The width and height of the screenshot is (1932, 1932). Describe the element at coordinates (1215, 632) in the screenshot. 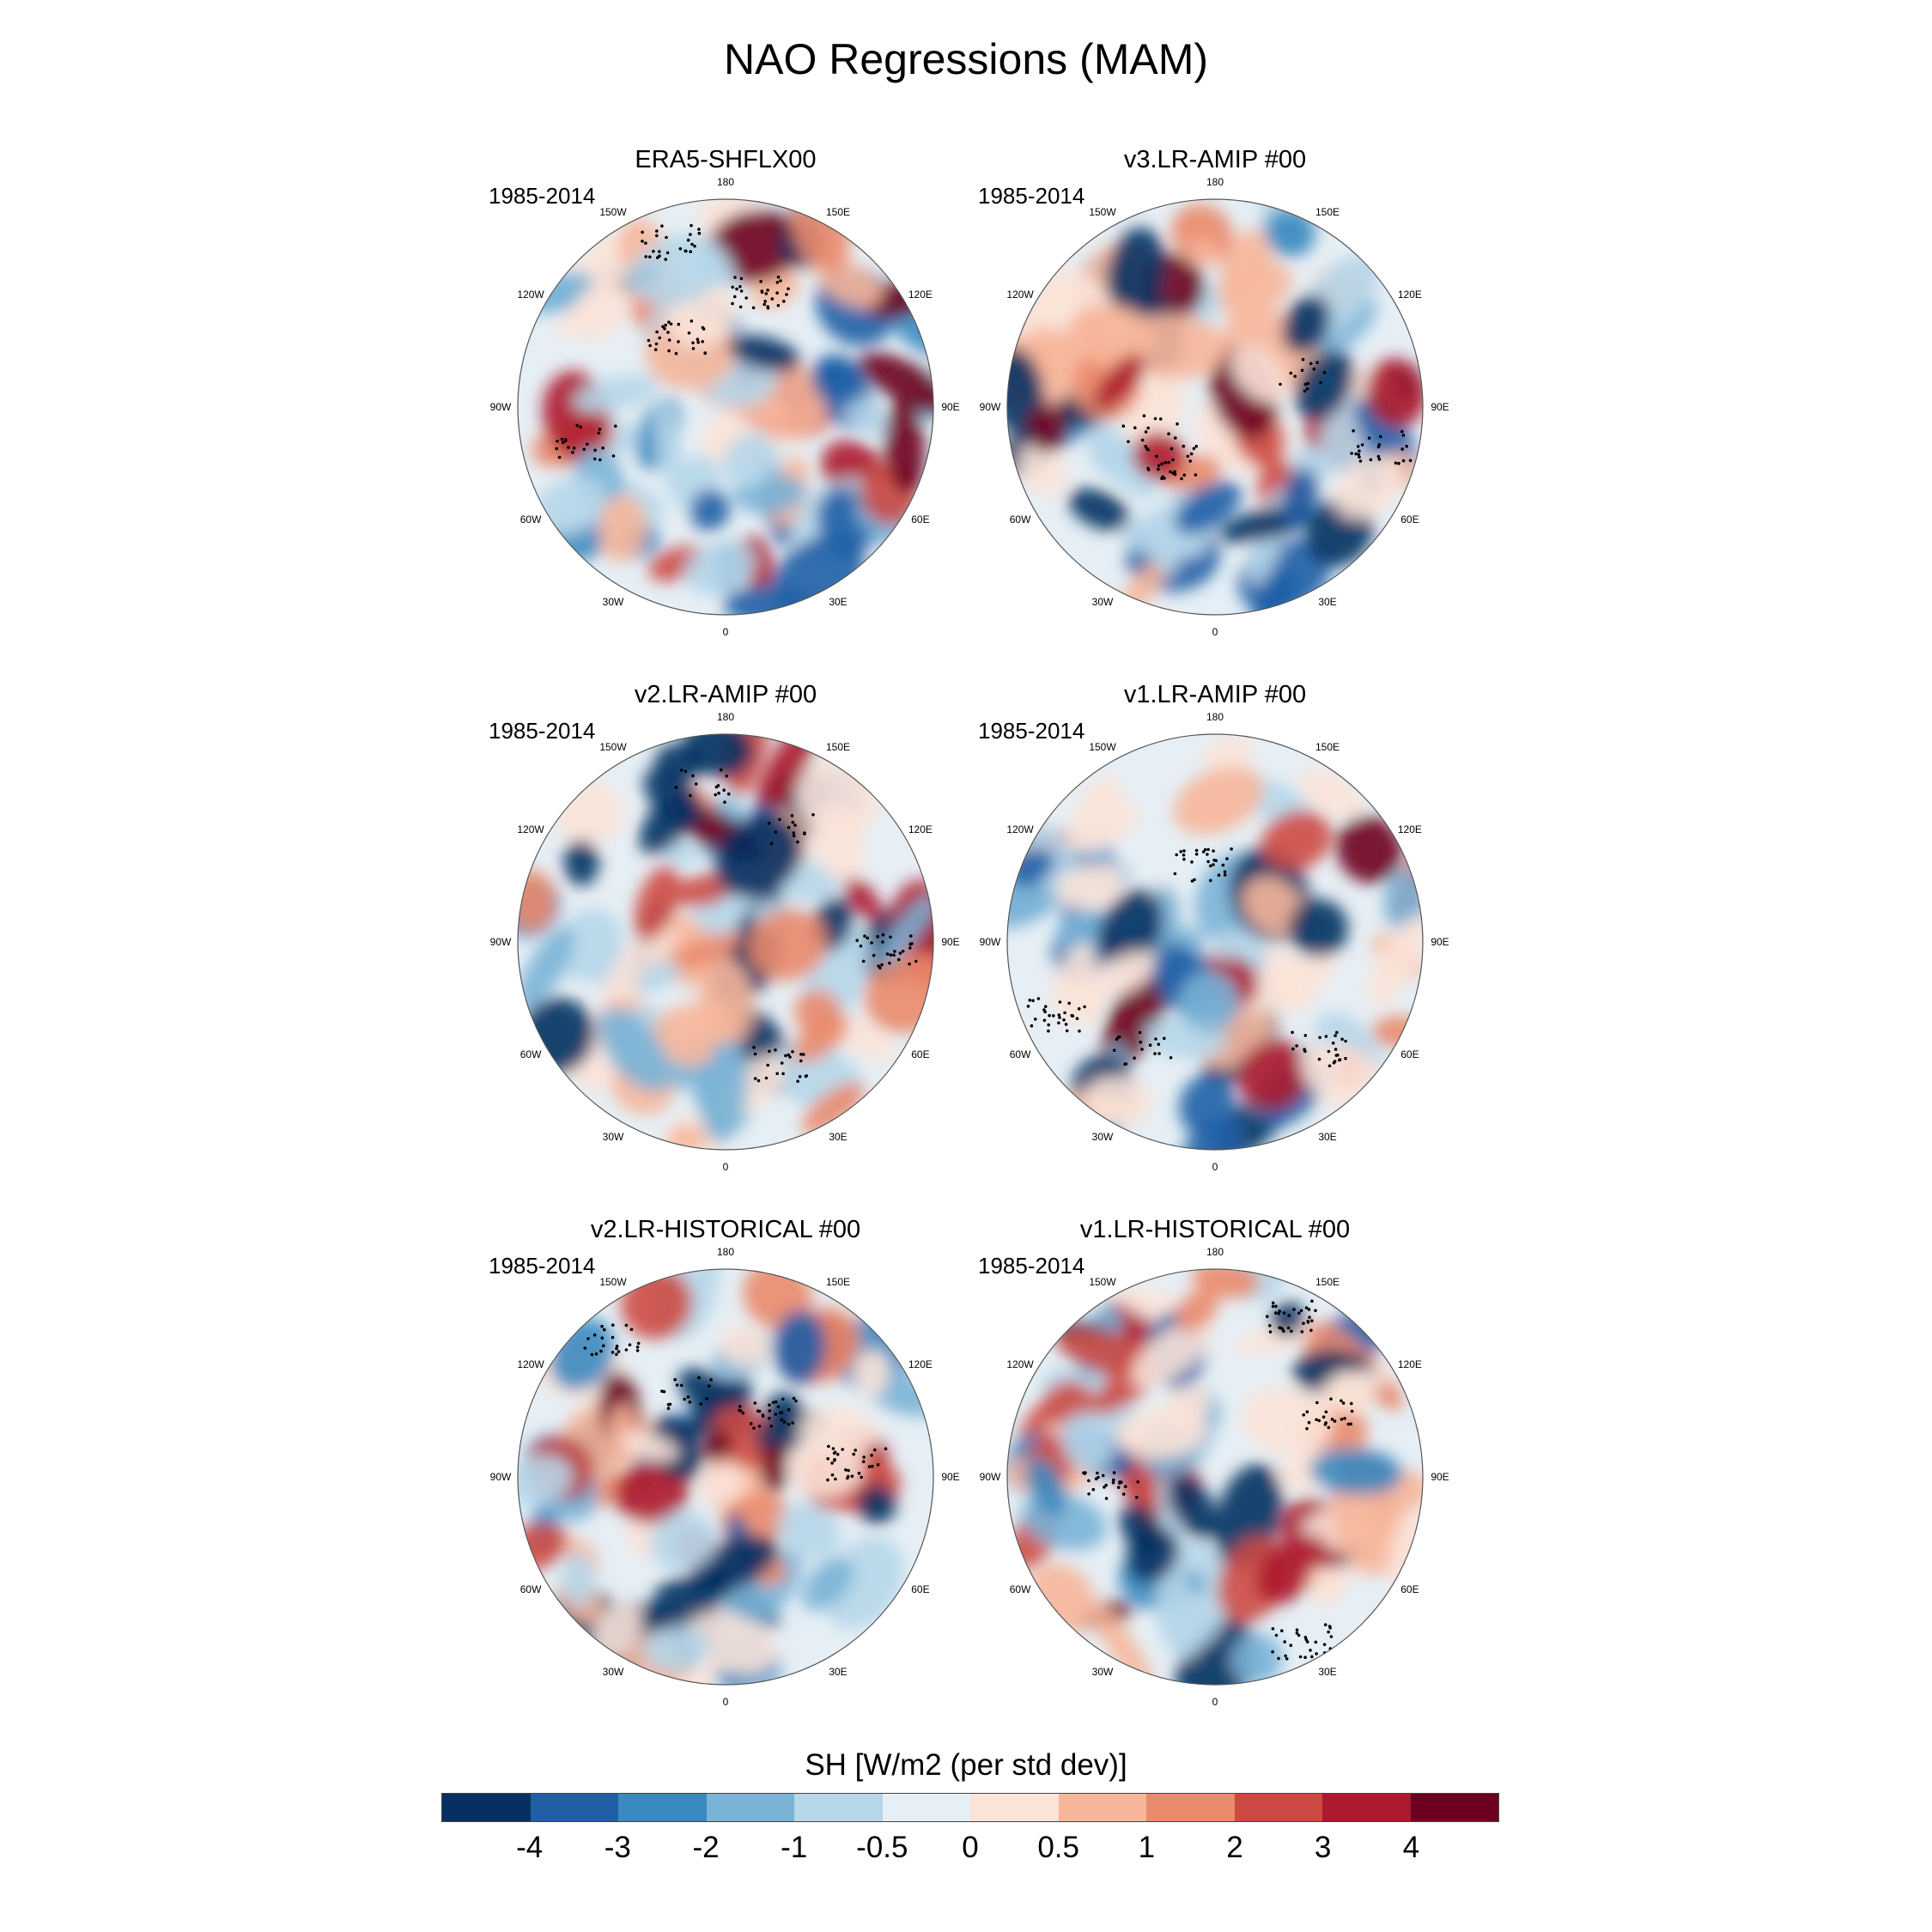

I see `longitude-label: 0` at that location.